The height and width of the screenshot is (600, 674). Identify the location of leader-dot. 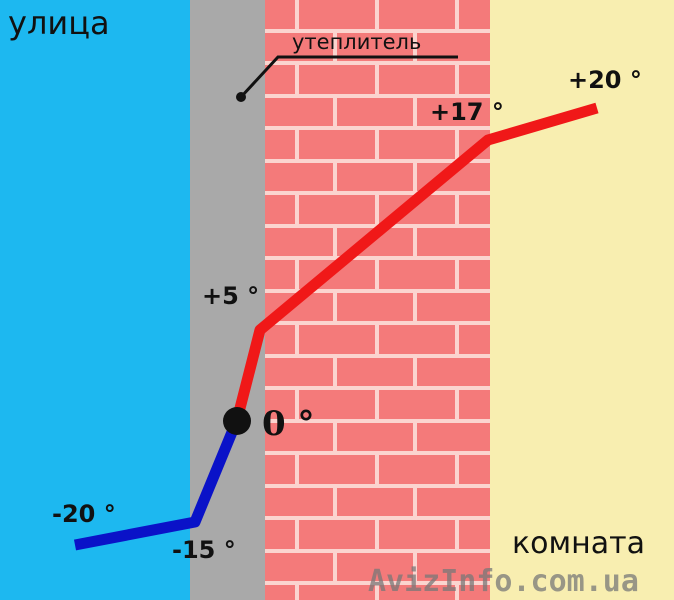
(241, 97).